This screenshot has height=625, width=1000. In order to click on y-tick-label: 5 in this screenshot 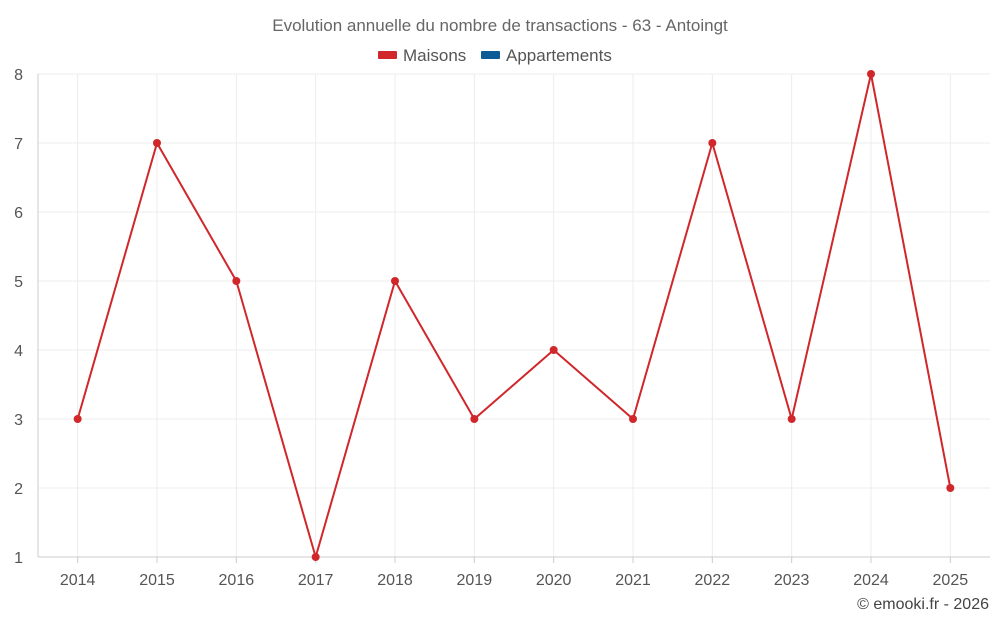, I will do `click(18, 282)`.